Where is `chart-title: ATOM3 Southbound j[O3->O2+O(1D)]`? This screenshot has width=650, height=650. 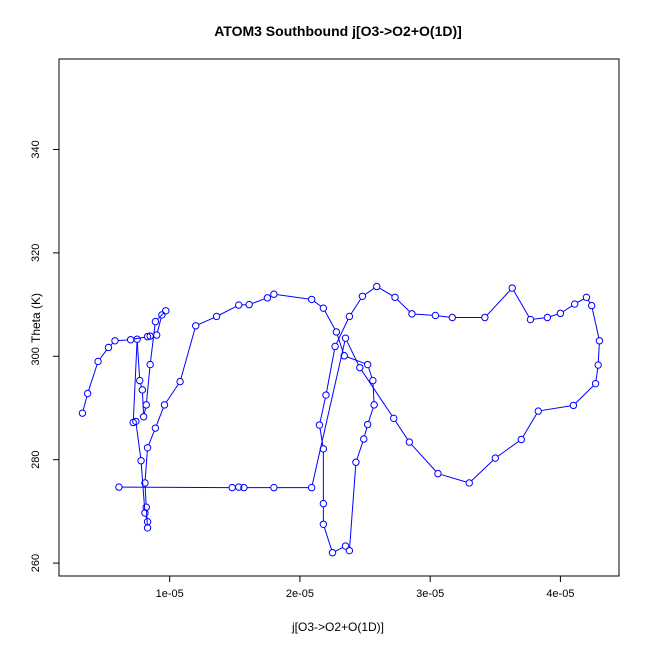
chart-title: ATOM3 Southbound j[O3->O2+O(1D)] is located at coordinates (338, 31).